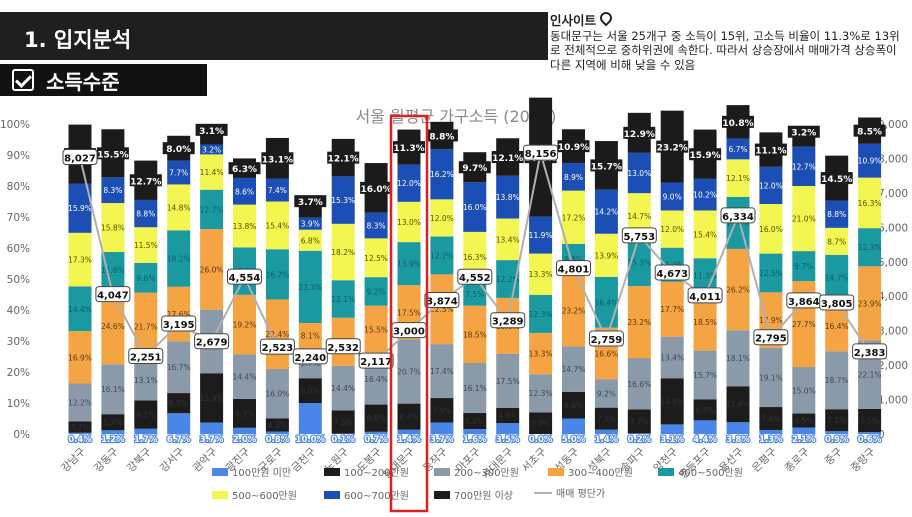 The image size is (912, 517). What do you see at coordinates (80, 260) in the screenshot?
I see `data-label: 17.3%` at bounding box center [80, 260].